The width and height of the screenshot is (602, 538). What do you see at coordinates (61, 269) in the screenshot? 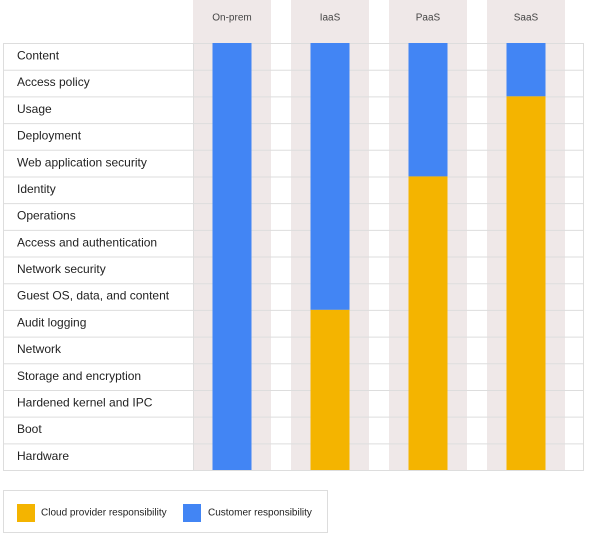
I see `layer-label: Network security` at bounding box center [61, 269].